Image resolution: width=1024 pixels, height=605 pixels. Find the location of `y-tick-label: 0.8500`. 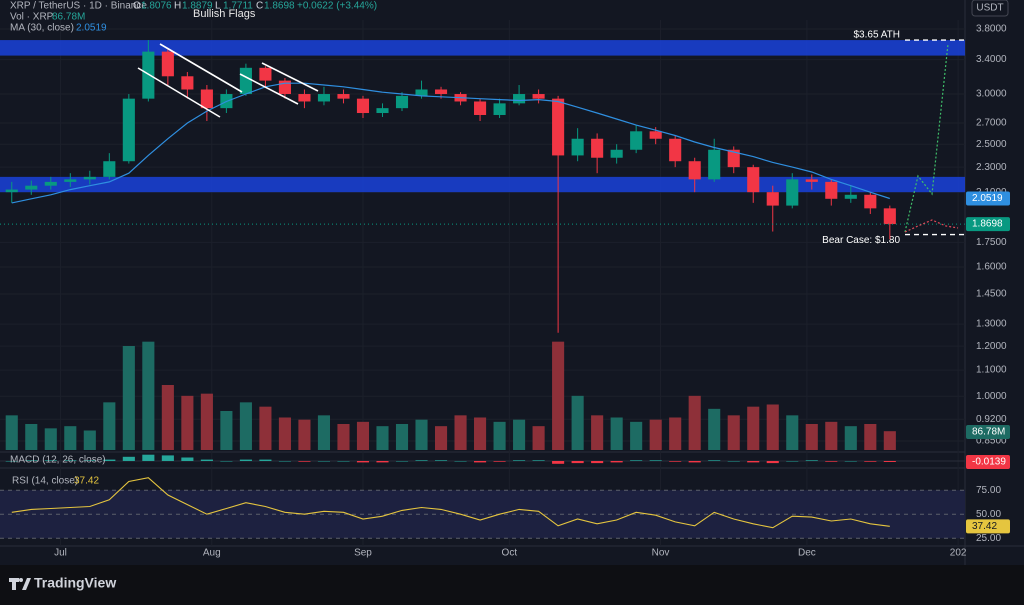

y-tick-label: 0.8500 is located at coordinates (991, 441).